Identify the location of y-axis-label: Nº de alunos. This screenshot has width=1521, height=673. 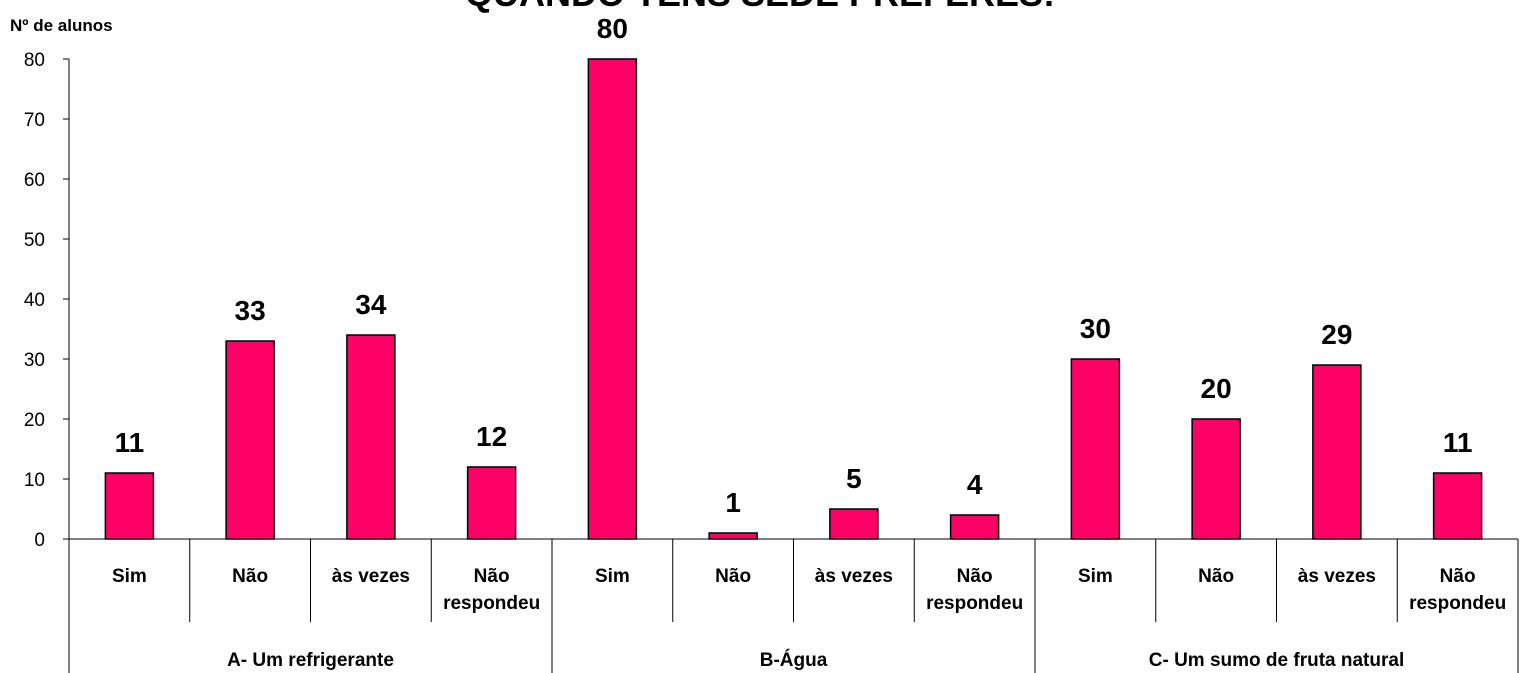
(61, 25).